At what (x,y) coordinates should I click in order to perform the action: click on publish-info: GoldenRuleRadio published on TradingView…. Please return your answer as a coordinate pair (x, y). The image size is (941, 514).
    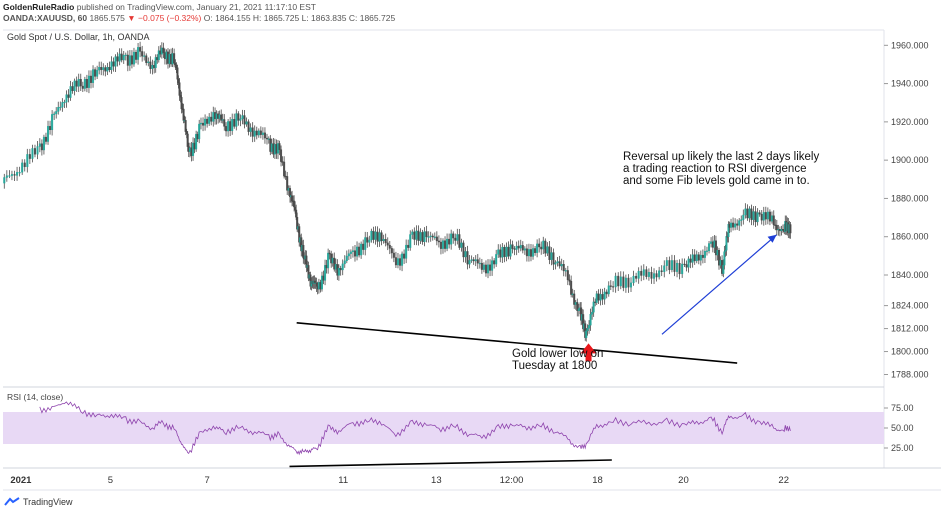
    Looking at the image, I should click on (159, 7).